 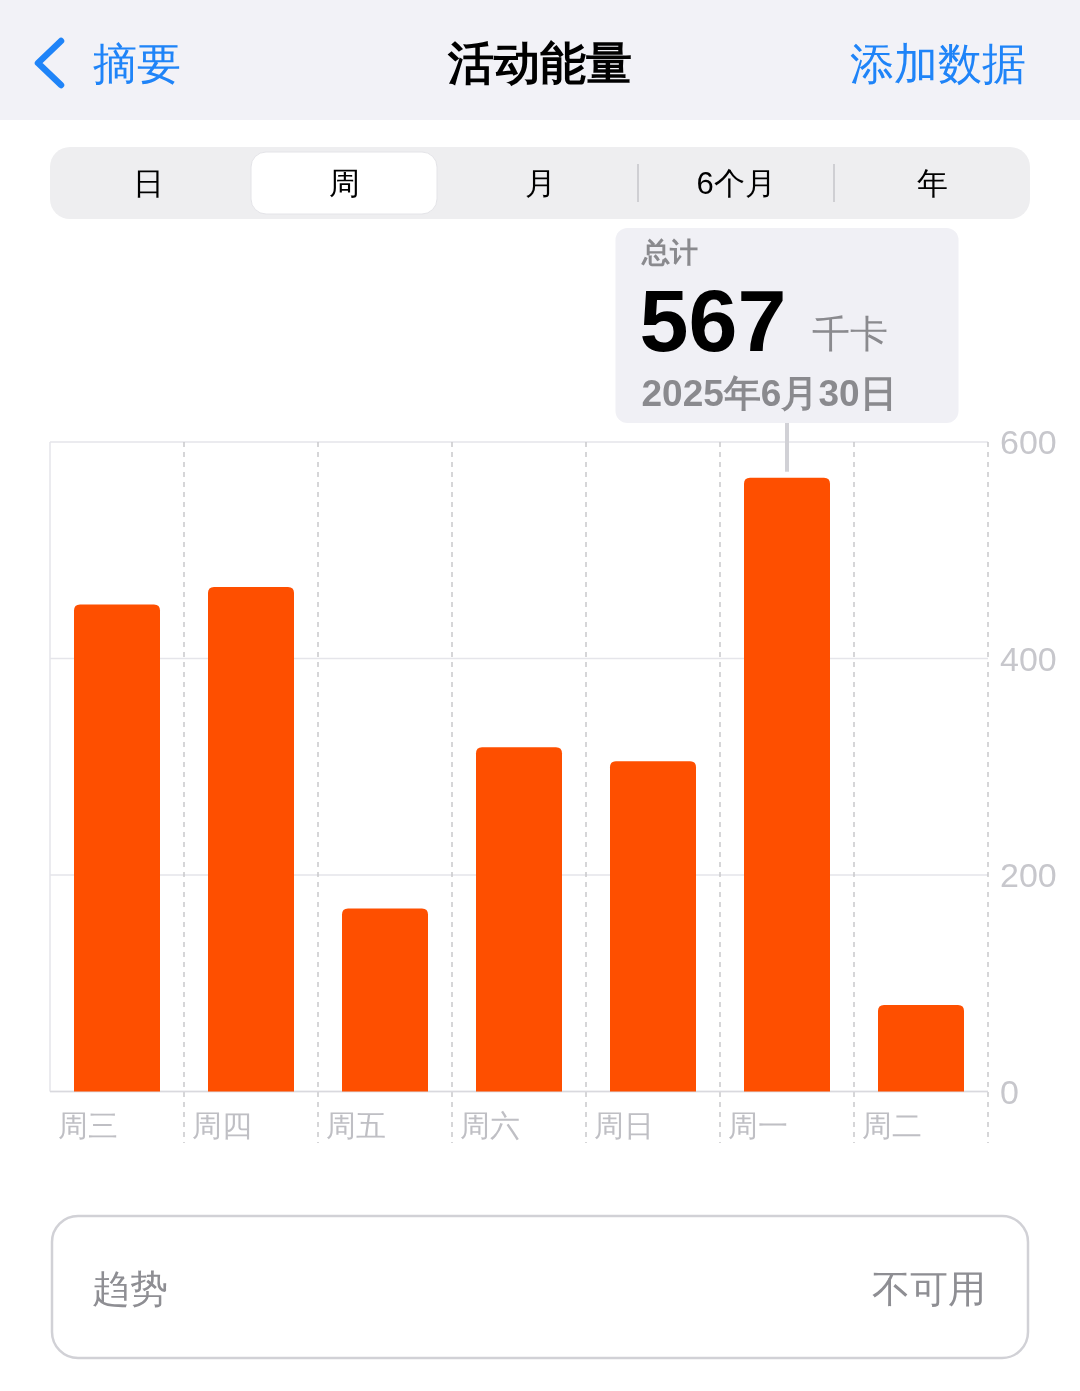 What do you see at coordinates (769, 393) in the screenshot?
I see `text: 2025年6月30日` at bounding box center [769, 393].